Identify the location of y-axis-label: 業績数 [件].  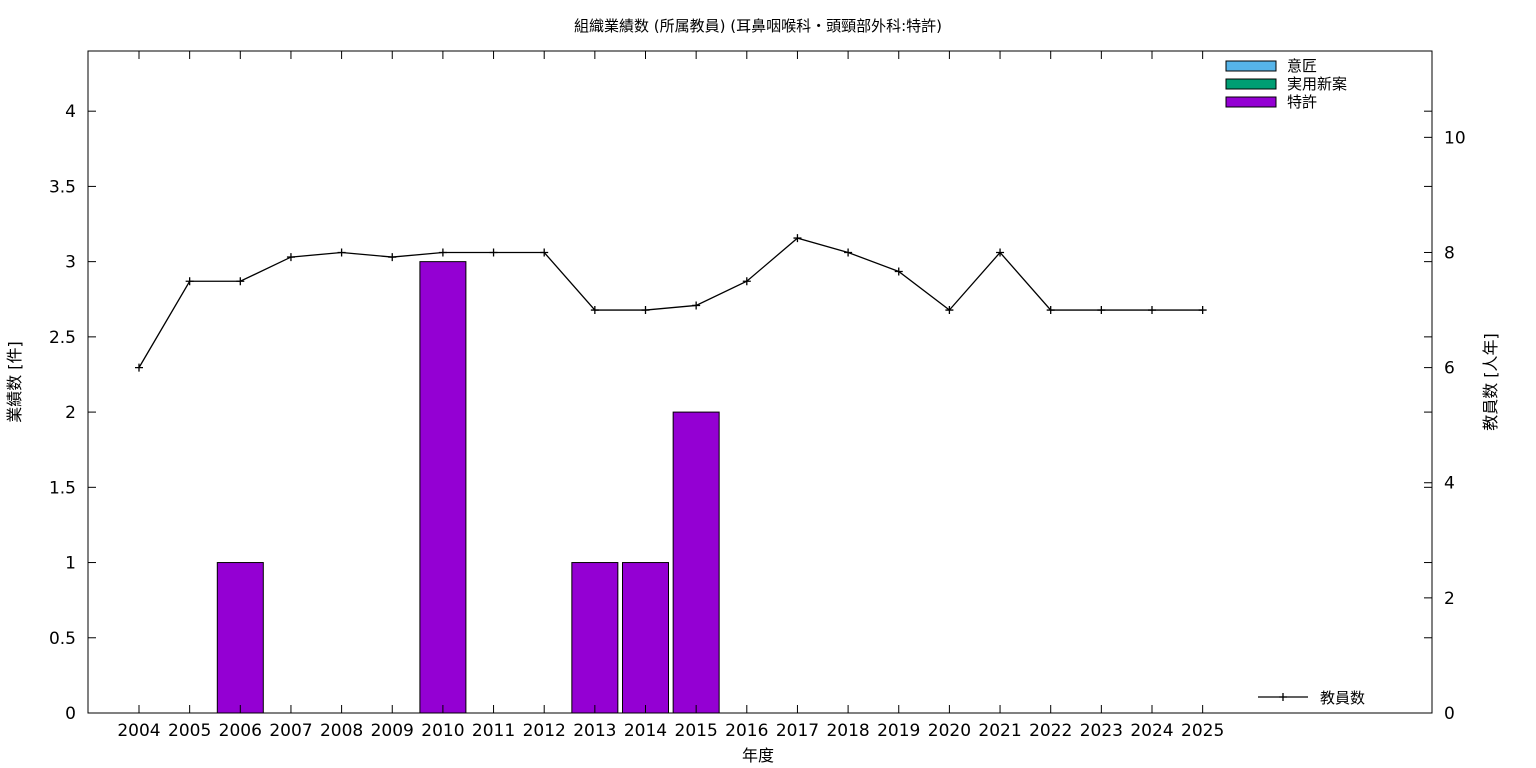
(14, 382).